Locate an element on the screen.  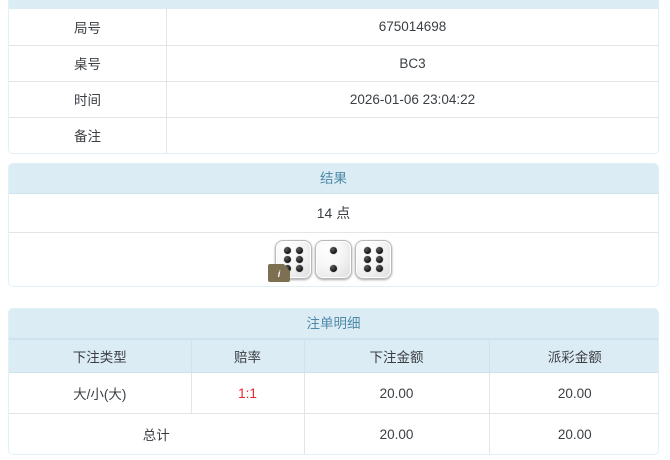
info-value-table-number: BC3 is located at coordinates (412, 63).